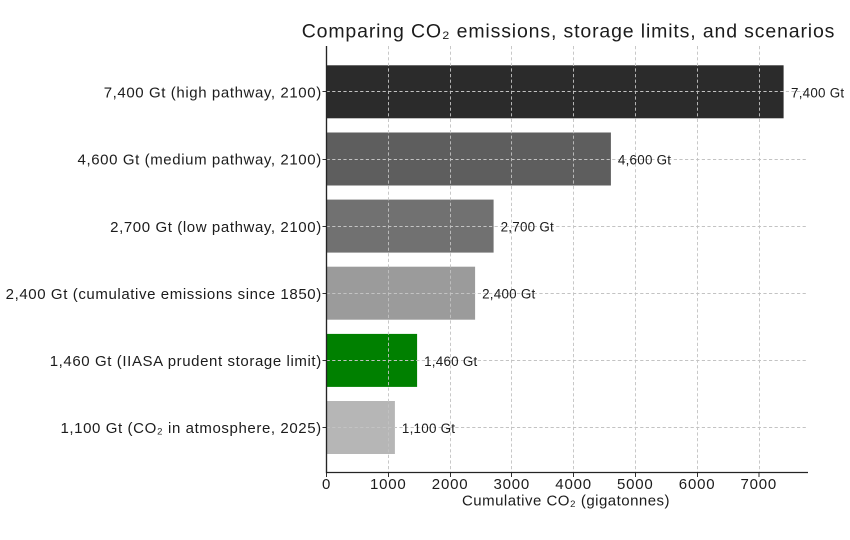 The height and width of the screenshot is (540, 850). Describe the element at coordinates (697, 484) in the screenshot. I see `svg-text: 6000` at that location.